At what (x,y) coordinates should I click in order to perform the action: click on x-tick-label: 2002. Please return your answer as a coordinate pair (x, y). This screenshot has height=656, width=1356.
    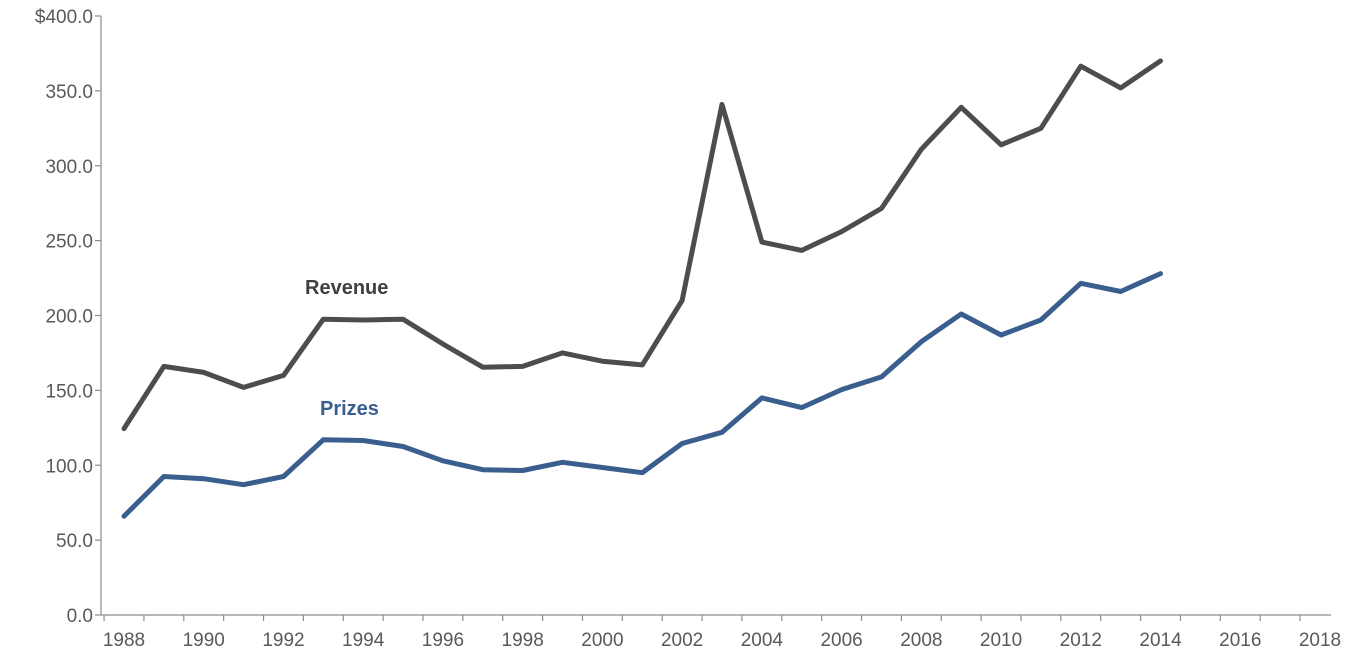
    Looking at the image, I should click on (682, 640).